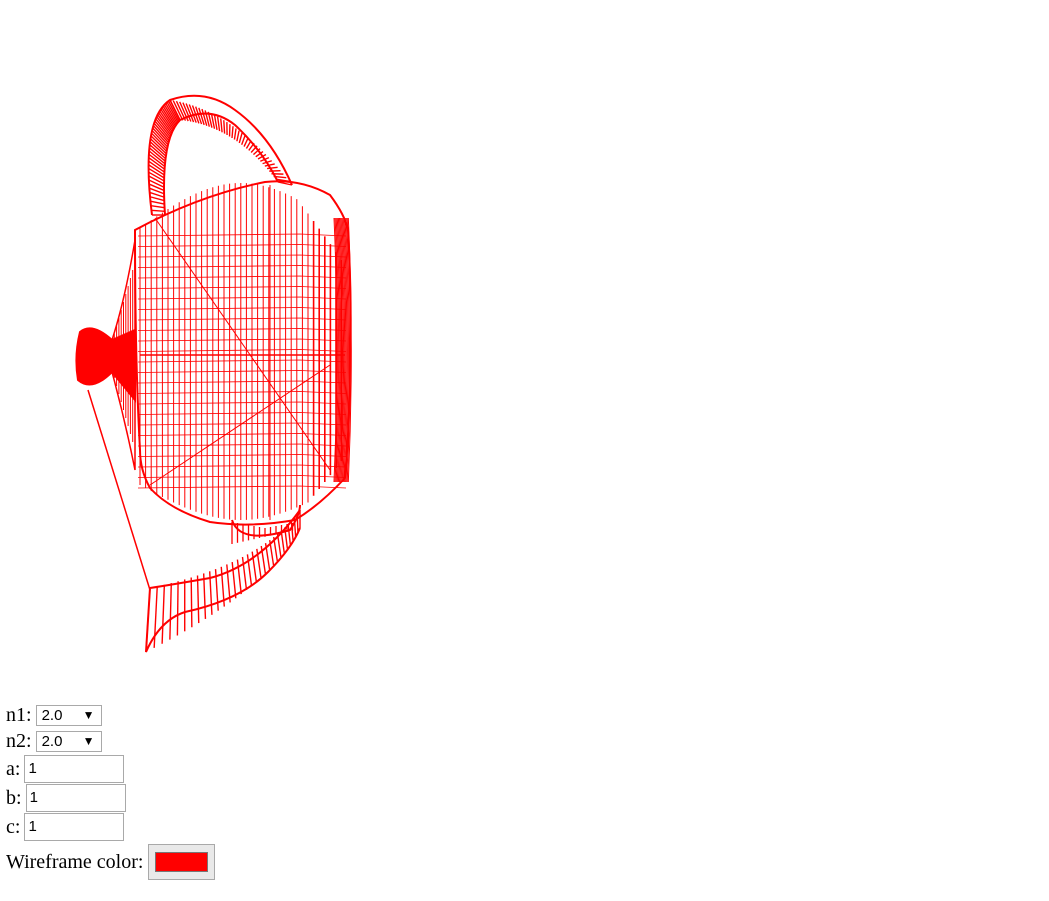  I want to click on b-label: b:, so click(14, 797).